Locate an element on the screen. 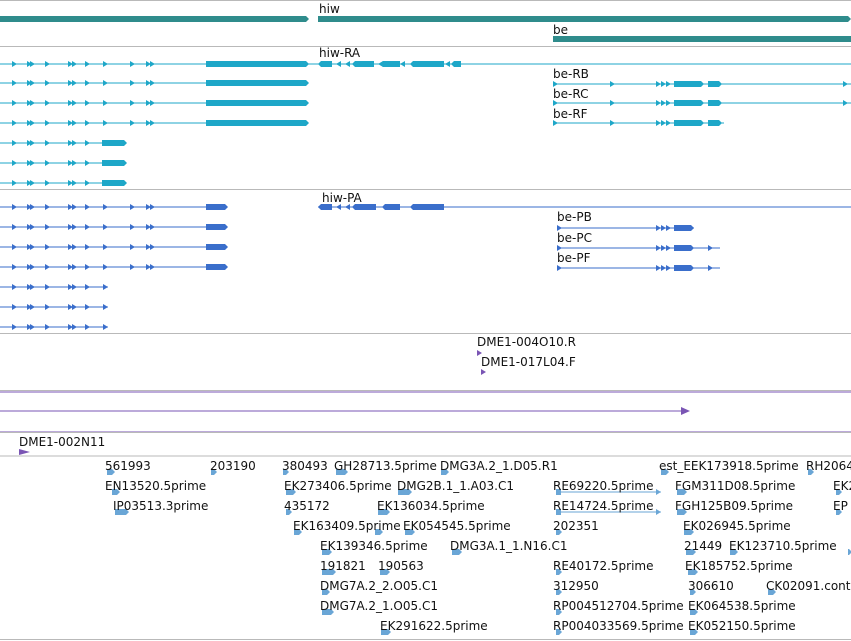 The image size is (851, 641). est-label: DMG7A.2_2.O05.C1 is located at coordinates (379, 586).